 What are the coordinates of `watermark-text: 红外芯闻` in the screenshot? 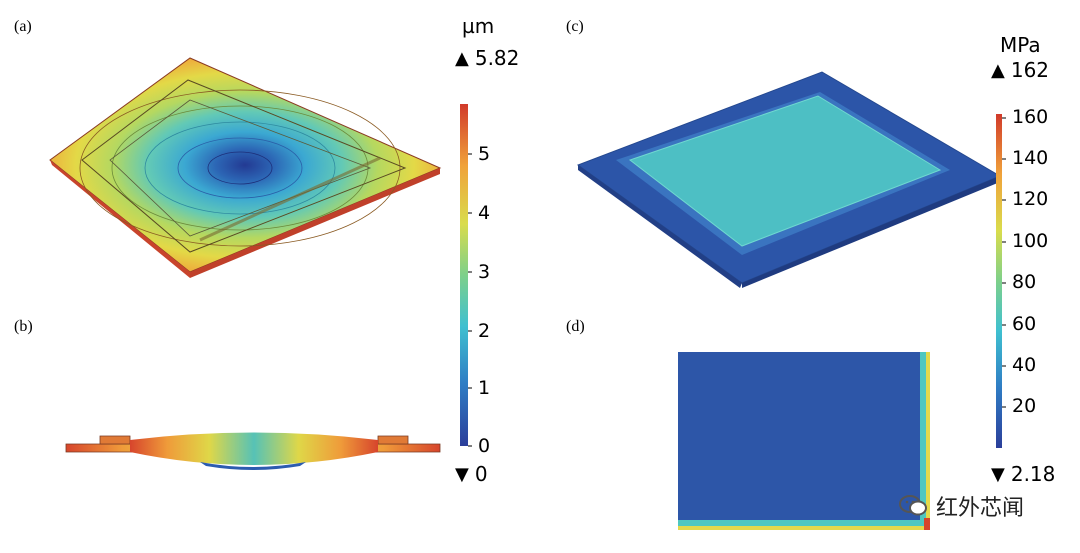 It's located at (980, 508).